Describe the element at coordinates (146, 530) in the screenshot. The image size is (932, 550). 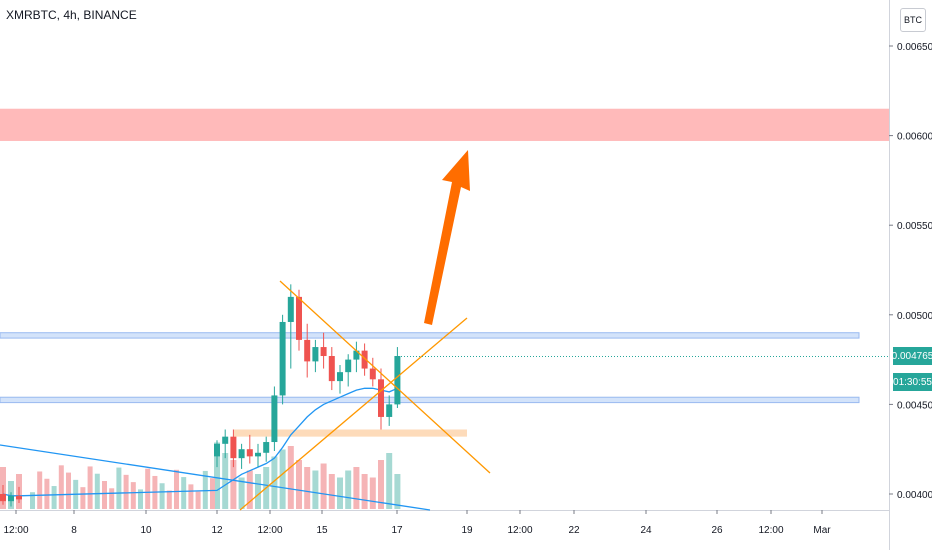
I see `time-tick-label: 10` at that location.